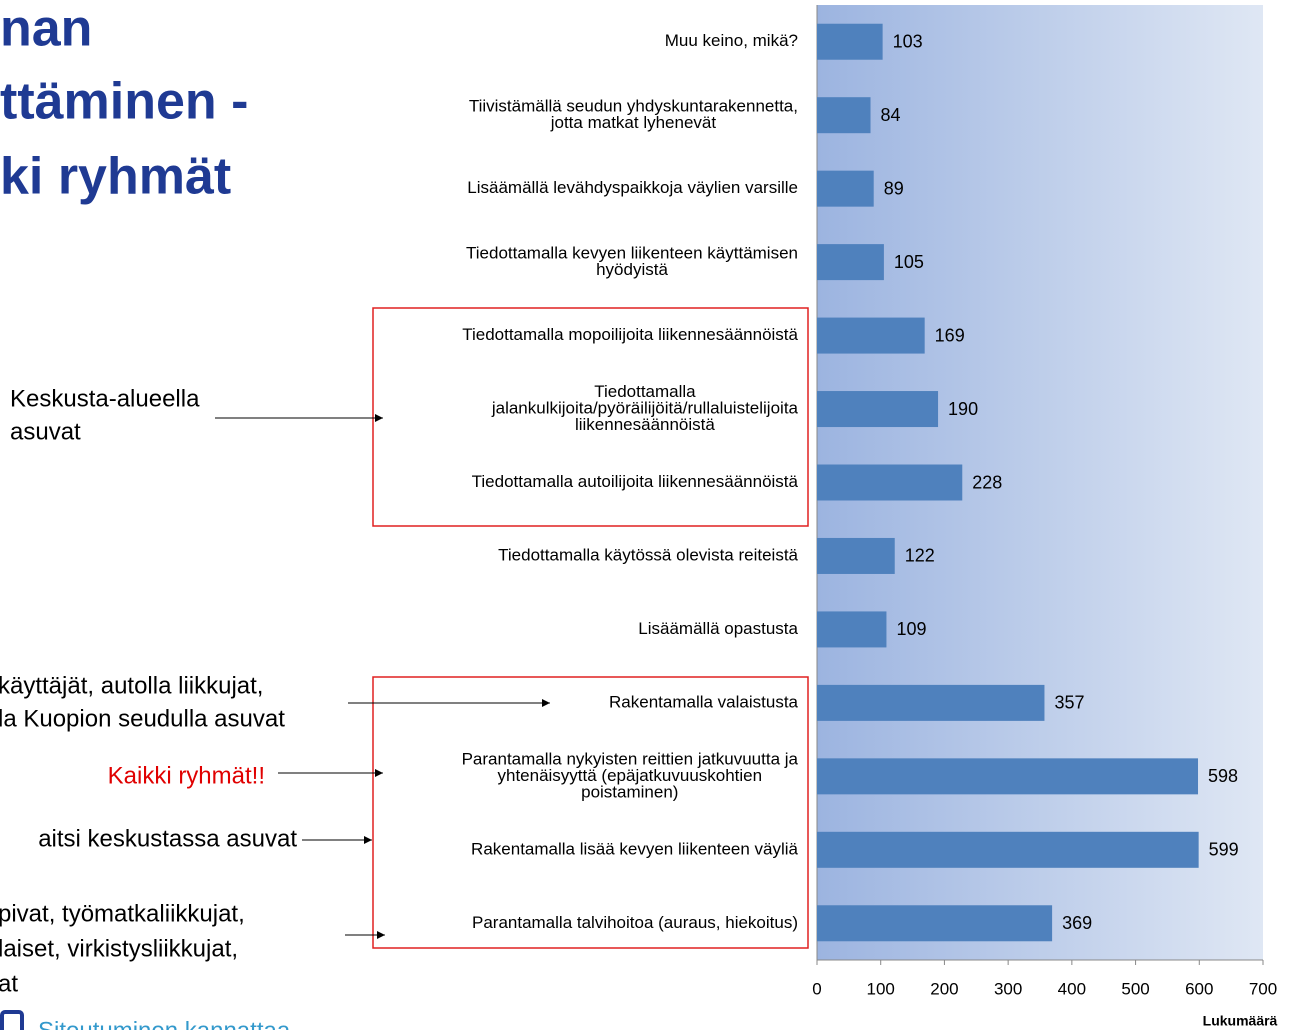 Image resolution: width=1289 pixels, height=1030 pixels. Describe the element at coordinates (944, 988) in the screenshot. I see `x-tick-label: 200` at that location.